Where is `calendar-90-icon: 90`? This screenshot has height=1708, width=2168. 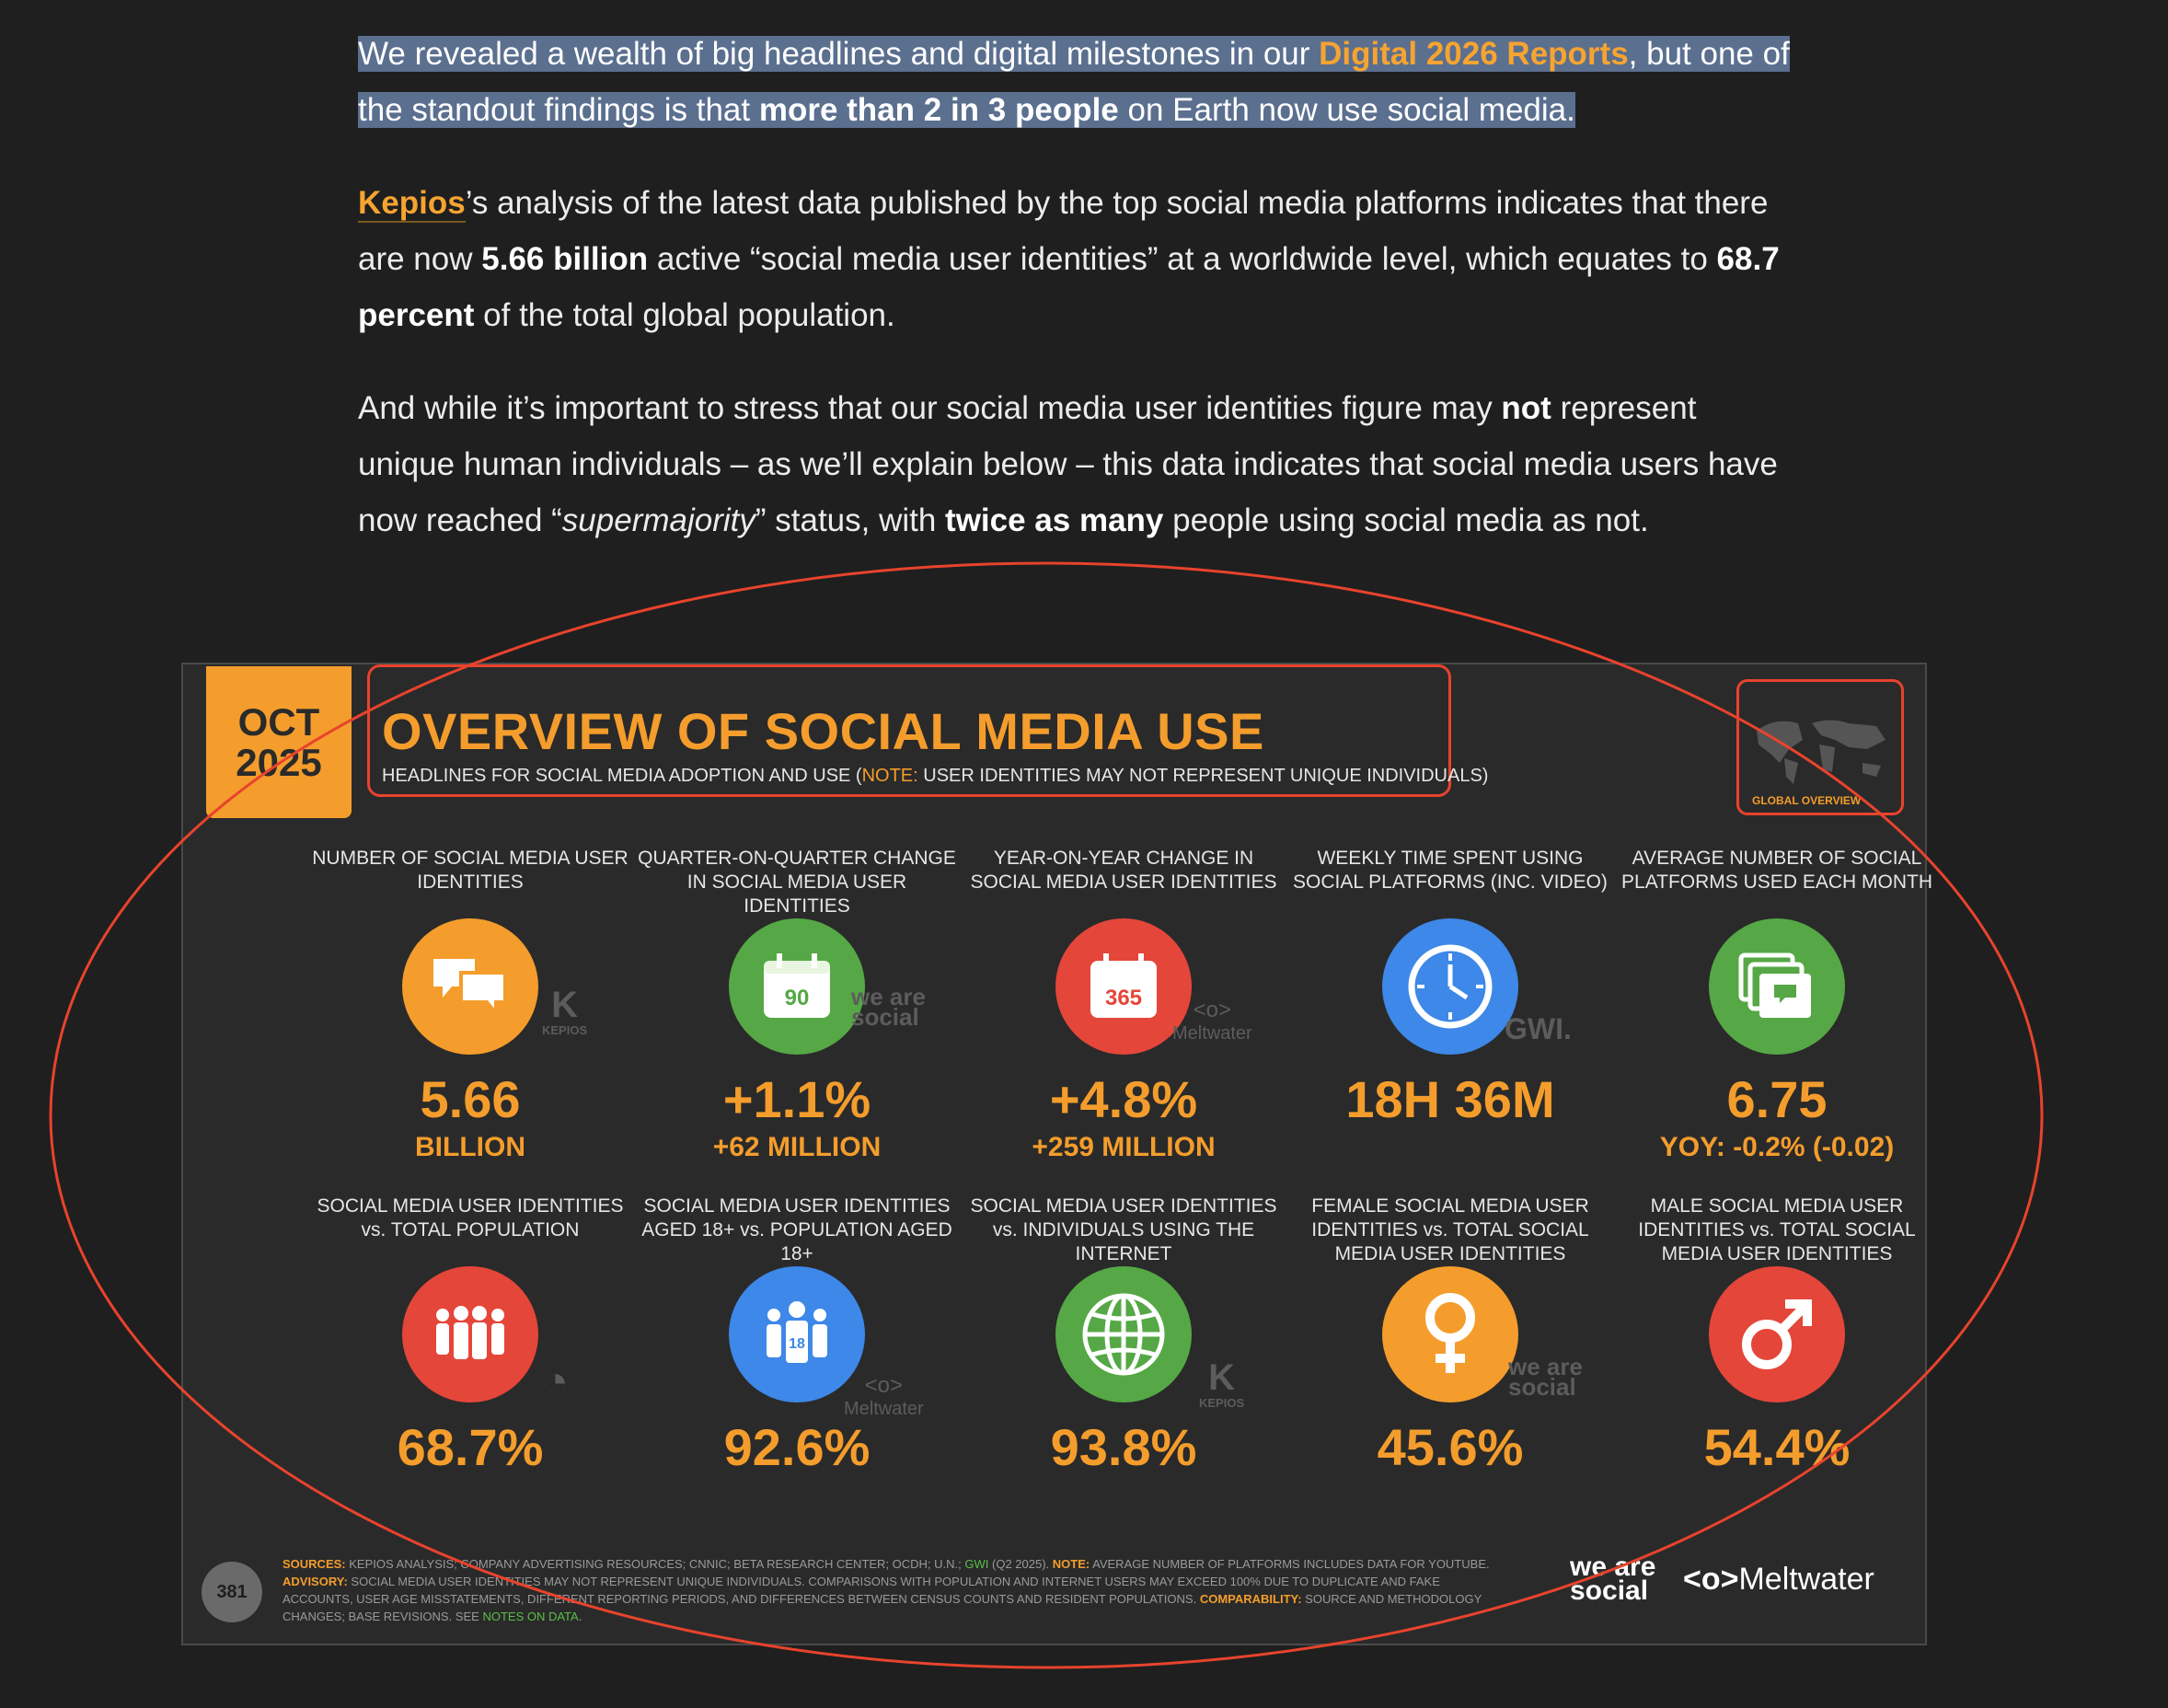 calendar-90-icon: 90 is located at coordinates (797, 986).